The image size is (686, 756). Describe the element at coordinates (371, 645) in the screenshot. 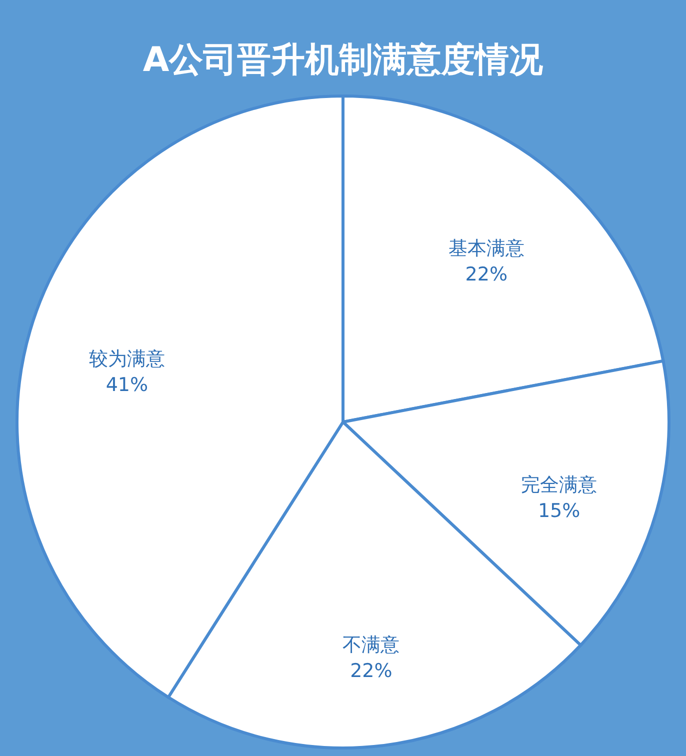

I see `slice-label: 不满意` at that location.